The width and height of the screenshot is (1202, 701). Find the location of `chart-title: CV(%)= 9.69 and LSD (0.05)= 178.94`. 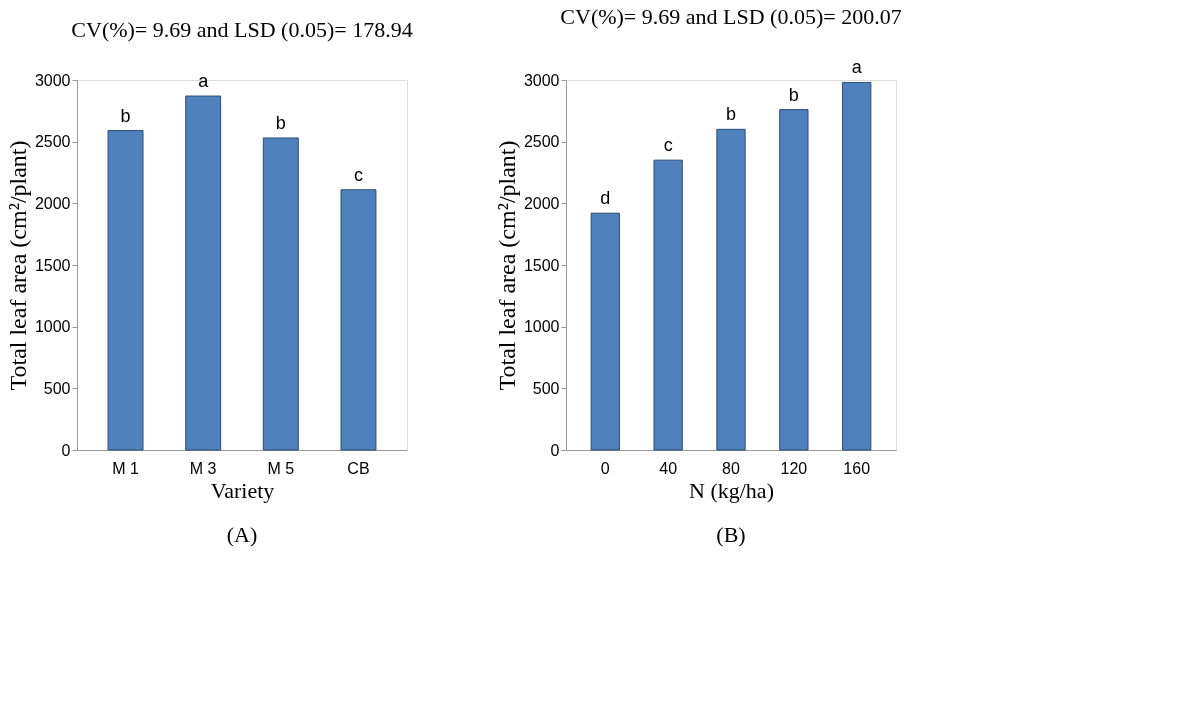

chart-title: CV(%)= 9.69 and LSD (0.05)= 178.94 is located at coordinates (242, 29).